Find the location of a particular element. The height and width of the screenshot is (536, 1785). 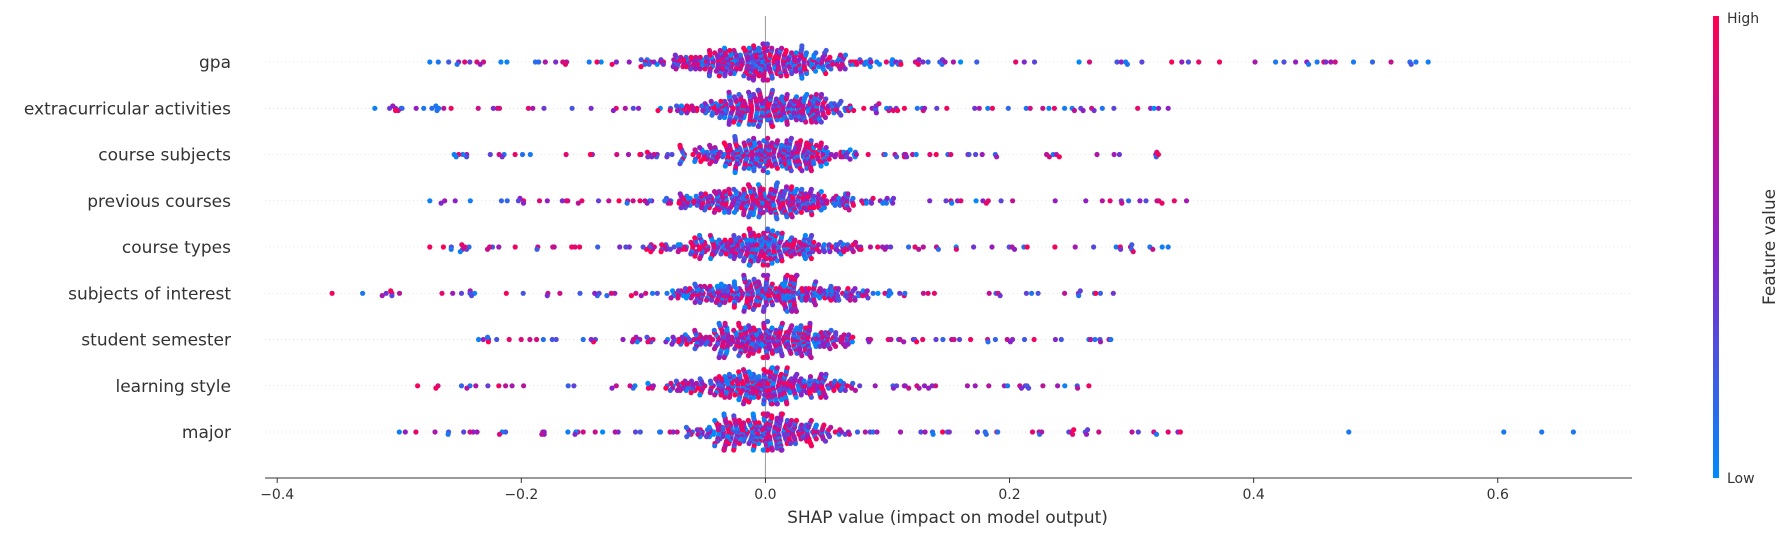

x-tick-label: −0.2 is located at coordinates (521, 495).